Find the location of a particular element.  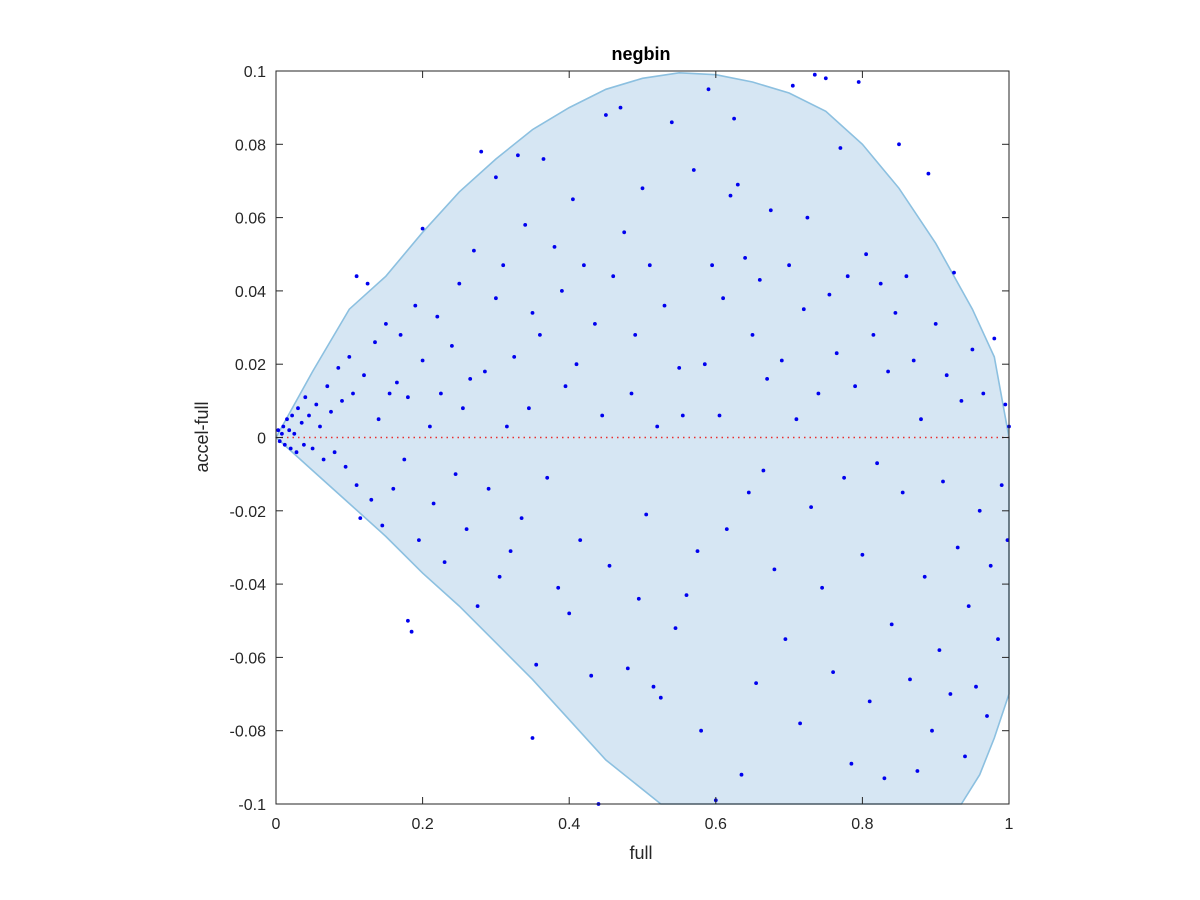

y-axis-title: accel-full is located at coordinates (202, 436).